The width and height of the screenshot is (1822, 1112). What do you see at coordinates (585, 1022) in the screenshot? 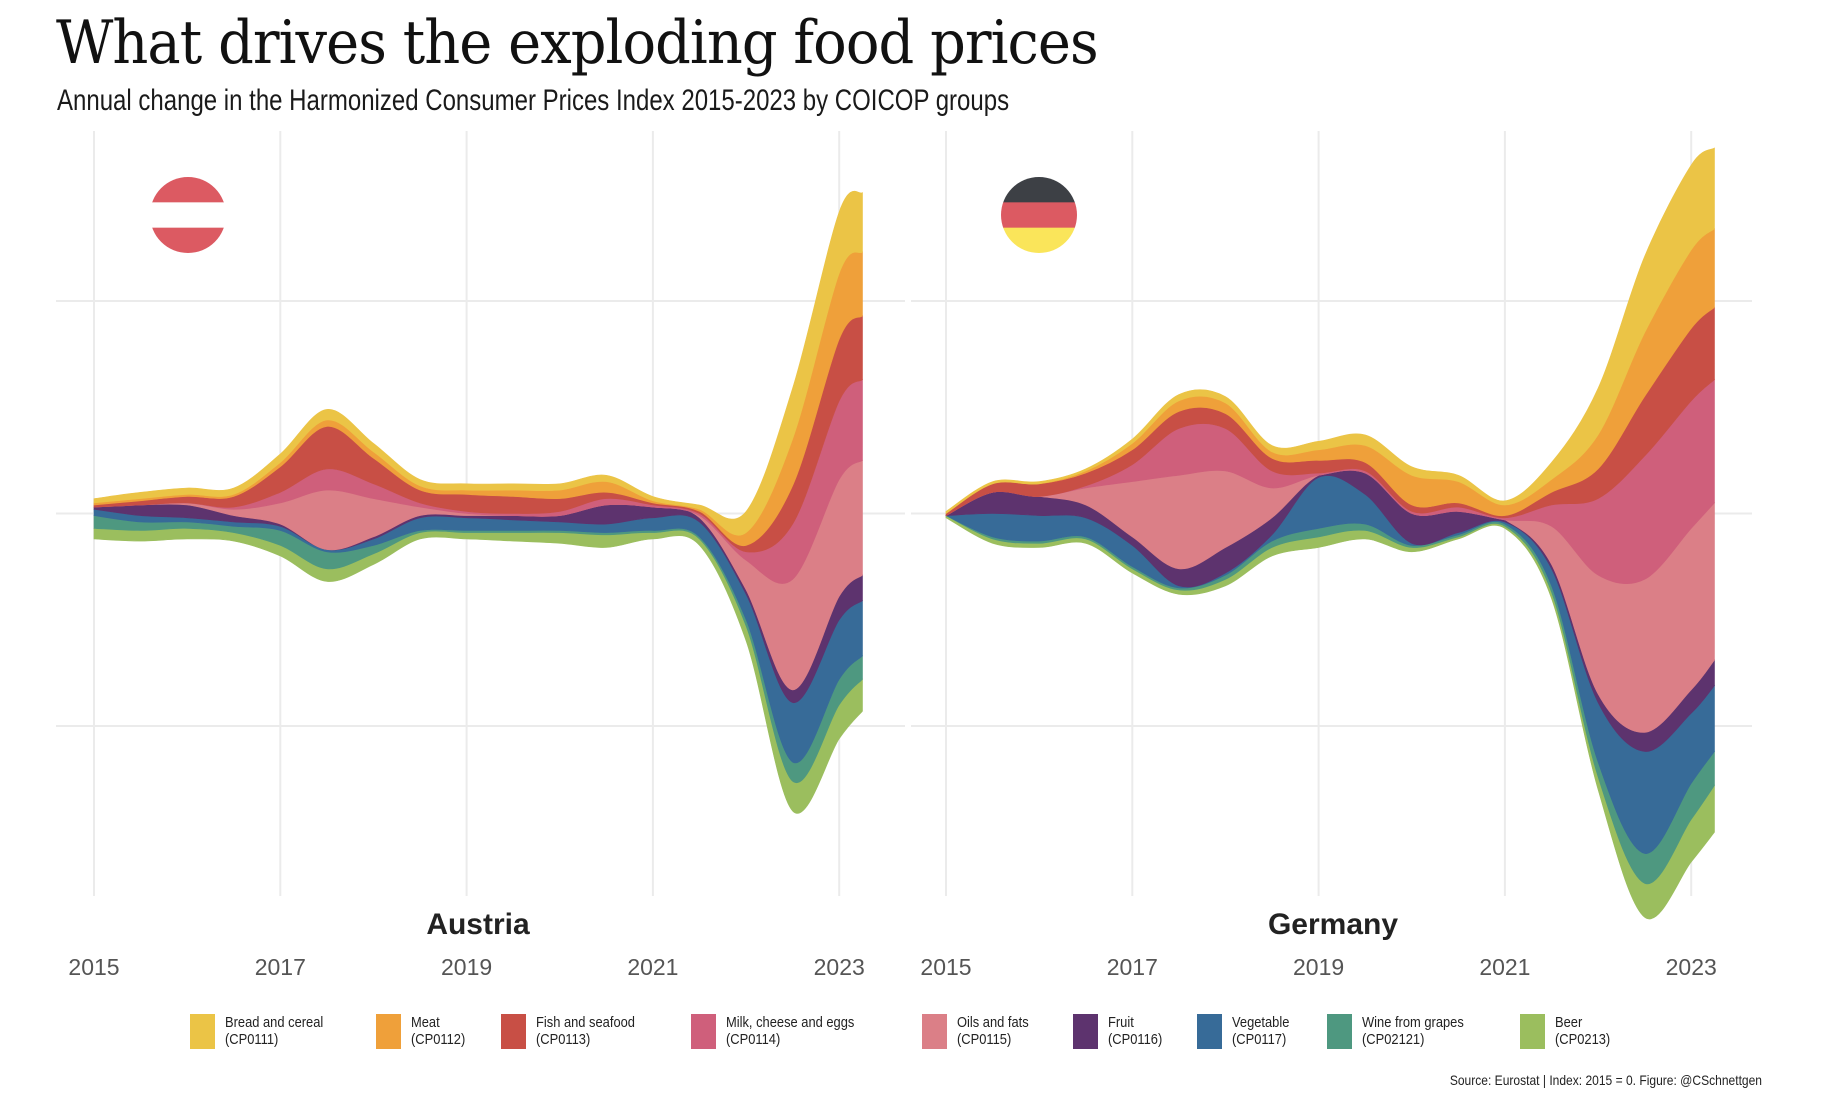
I see `legend-label: Fish and seafood` at bounding box center [585, 1022].